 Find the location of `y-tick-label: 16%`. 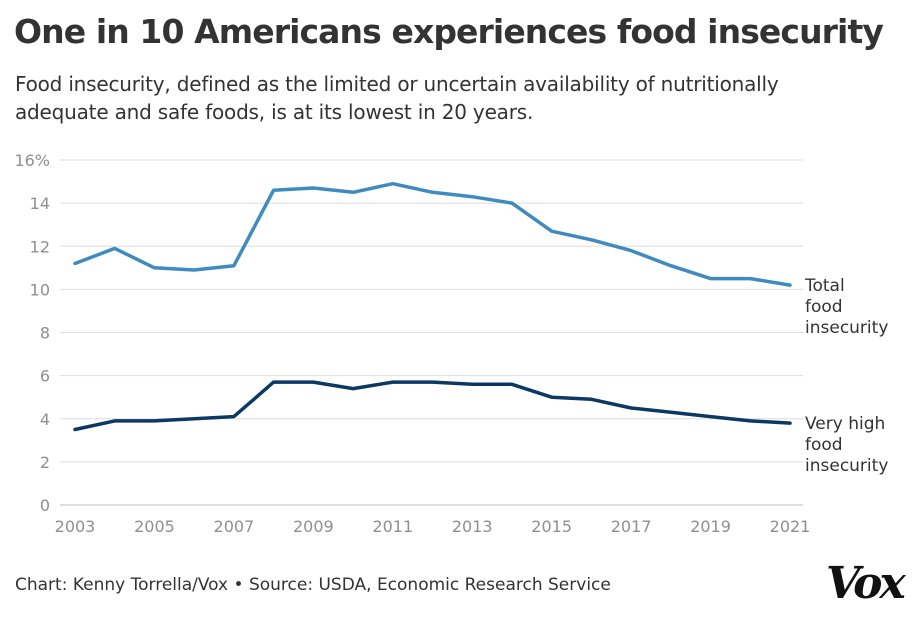

y-tick-label: 16% is located at coordinates (32, 160).